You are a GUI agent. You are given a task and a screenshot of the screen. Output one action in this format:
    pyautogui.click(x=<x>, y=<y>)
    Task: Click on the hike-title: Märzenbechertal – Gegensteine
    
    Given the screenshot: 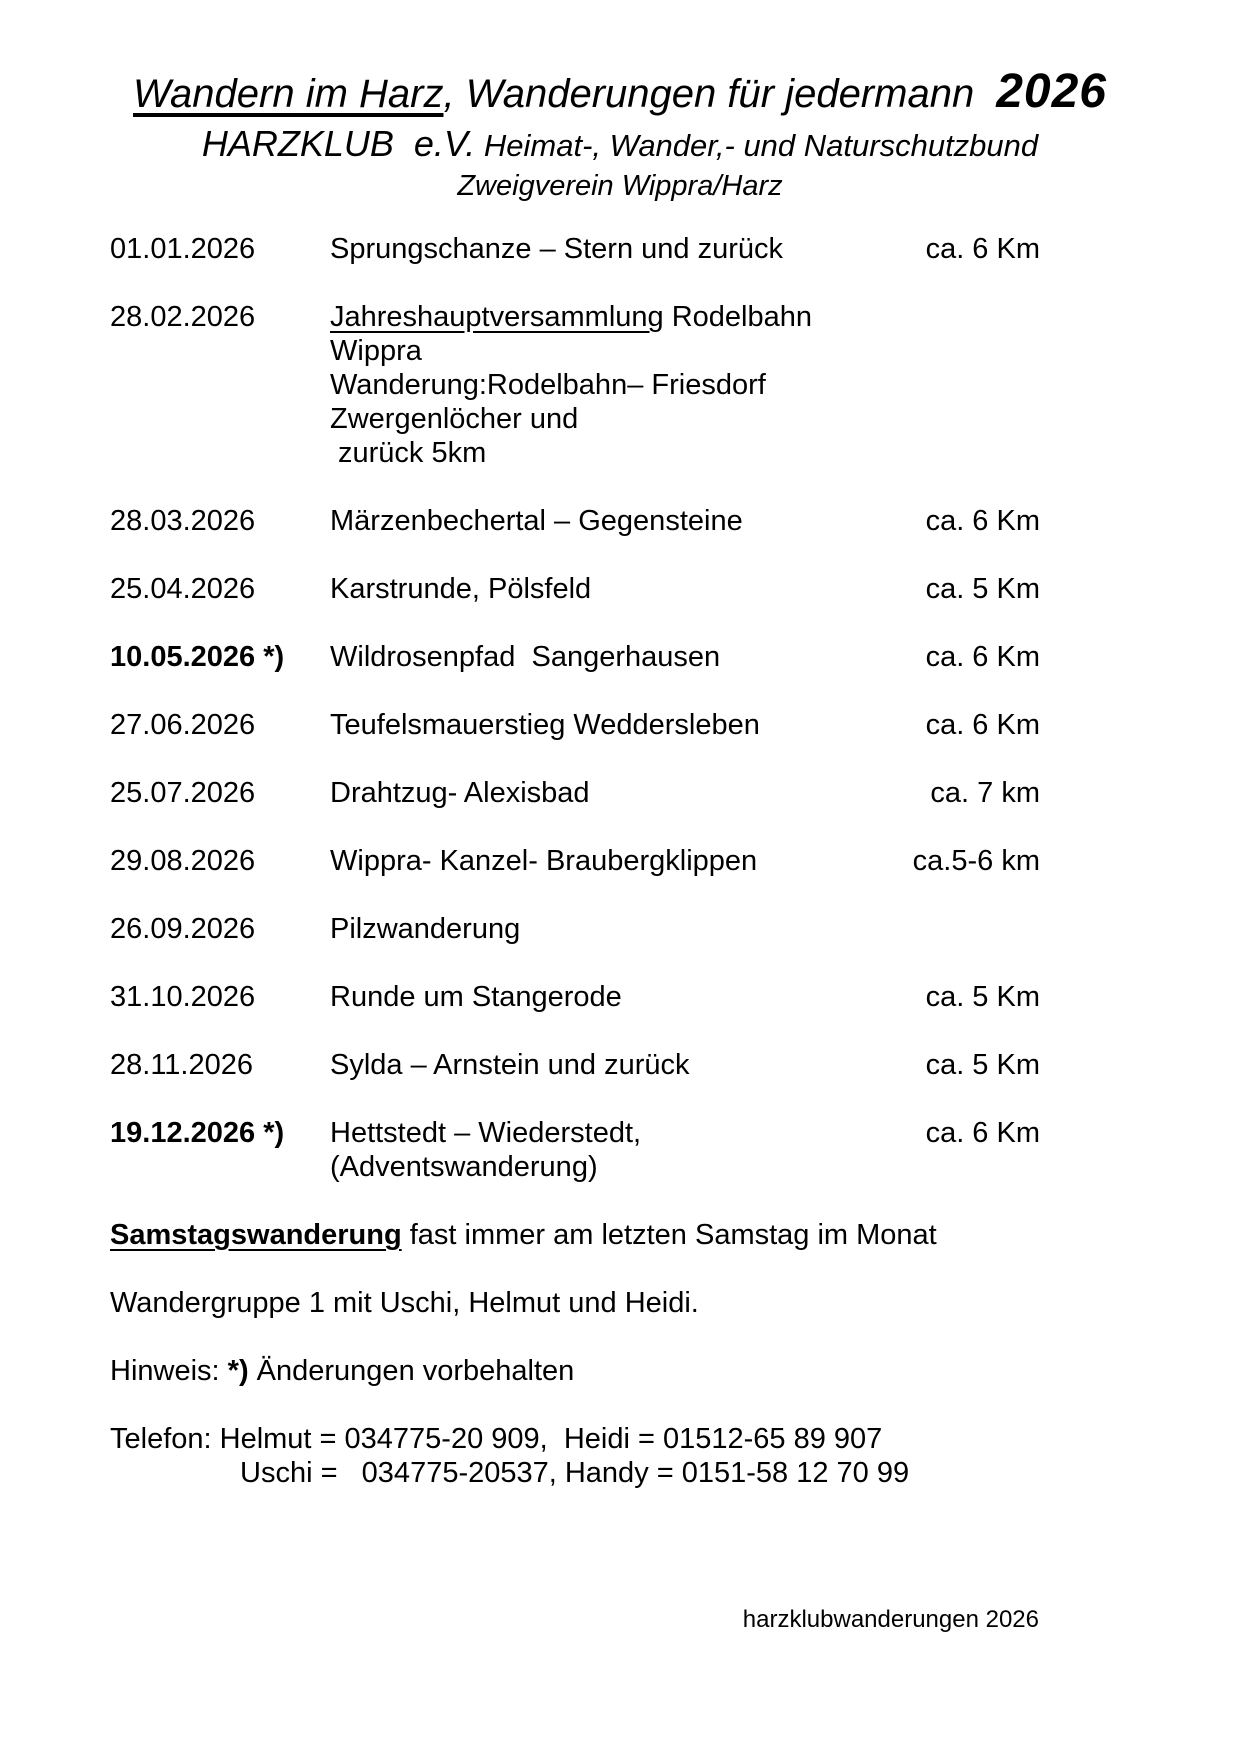 What is the action you would take?
    pyautogui.click(x=536, y=521)
    